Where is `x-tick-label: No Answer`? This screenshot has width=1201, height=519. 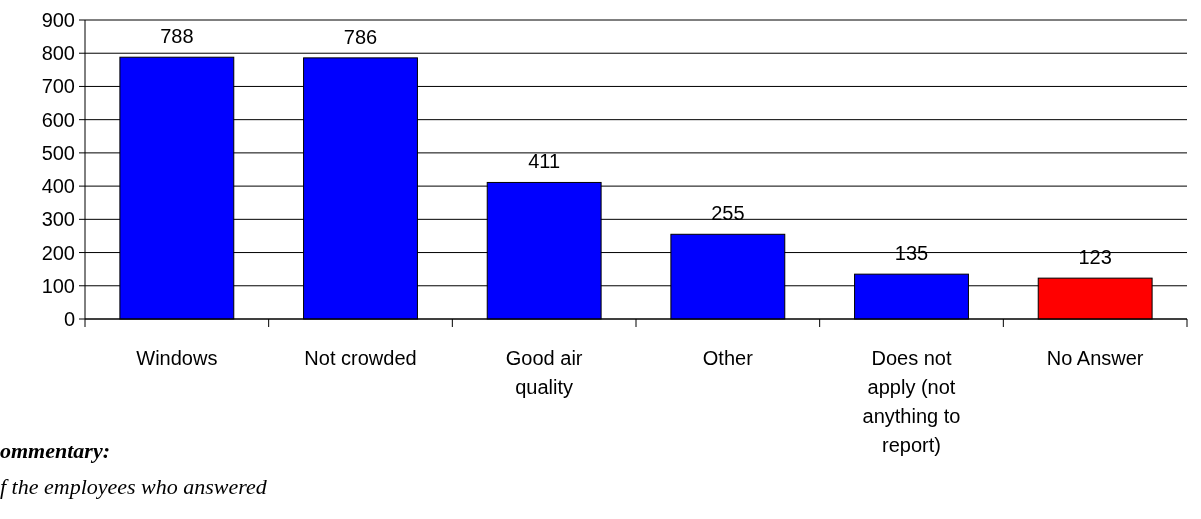 x-tick-label: No Answer is located at coordinates (1095, 358).